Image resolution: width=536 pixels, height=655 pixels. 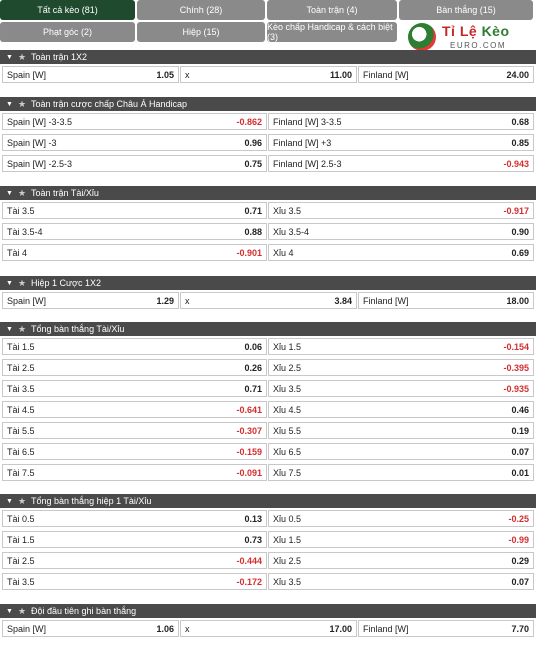 I want to click on odds-value: 0.07, so click(x=520, y=451).